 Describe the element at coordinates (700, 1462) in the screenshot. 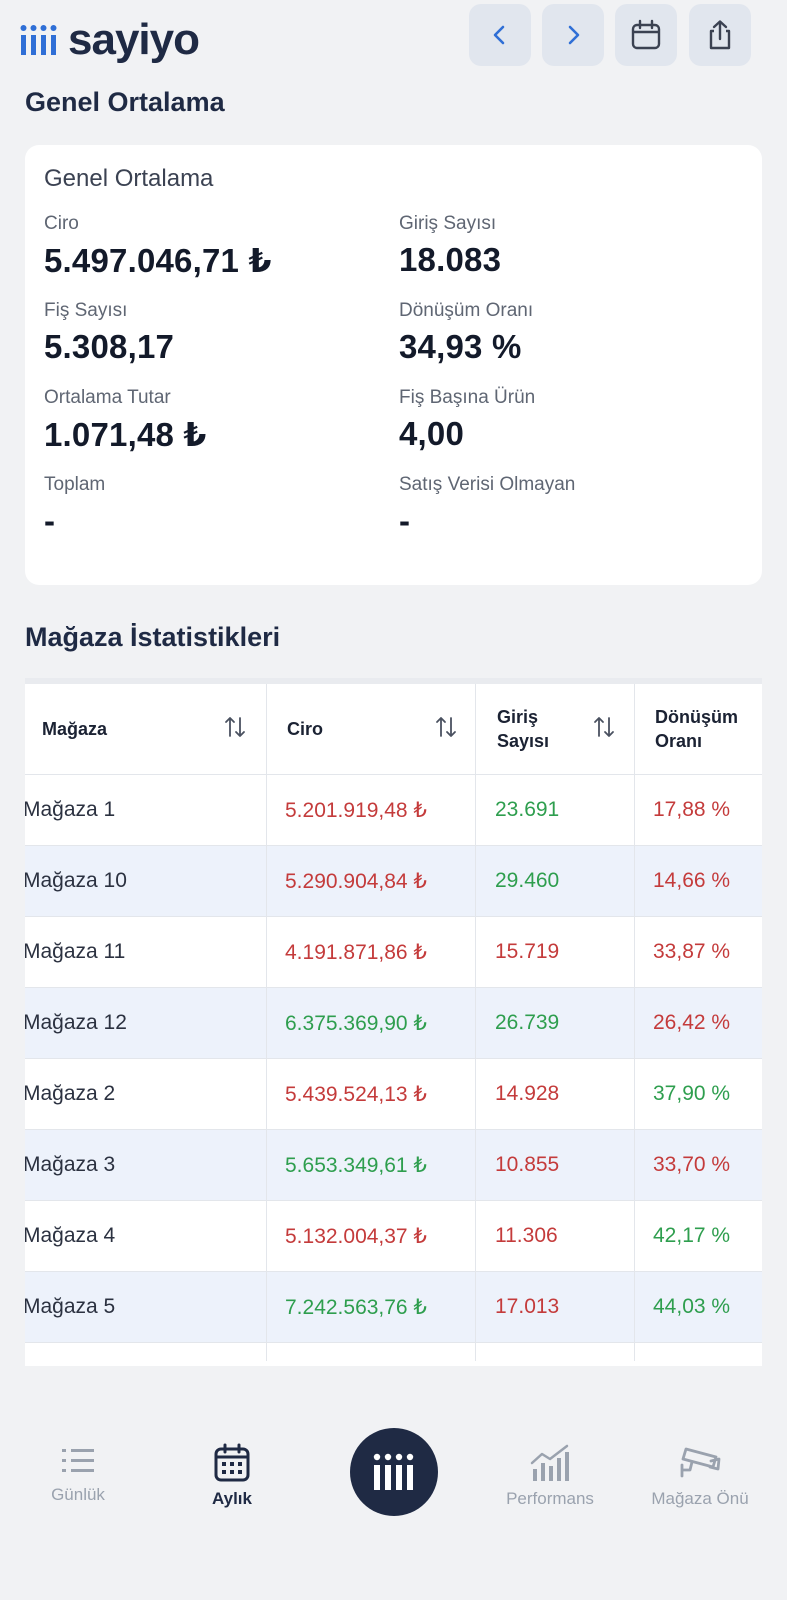

I see `camera-icon` at that location.